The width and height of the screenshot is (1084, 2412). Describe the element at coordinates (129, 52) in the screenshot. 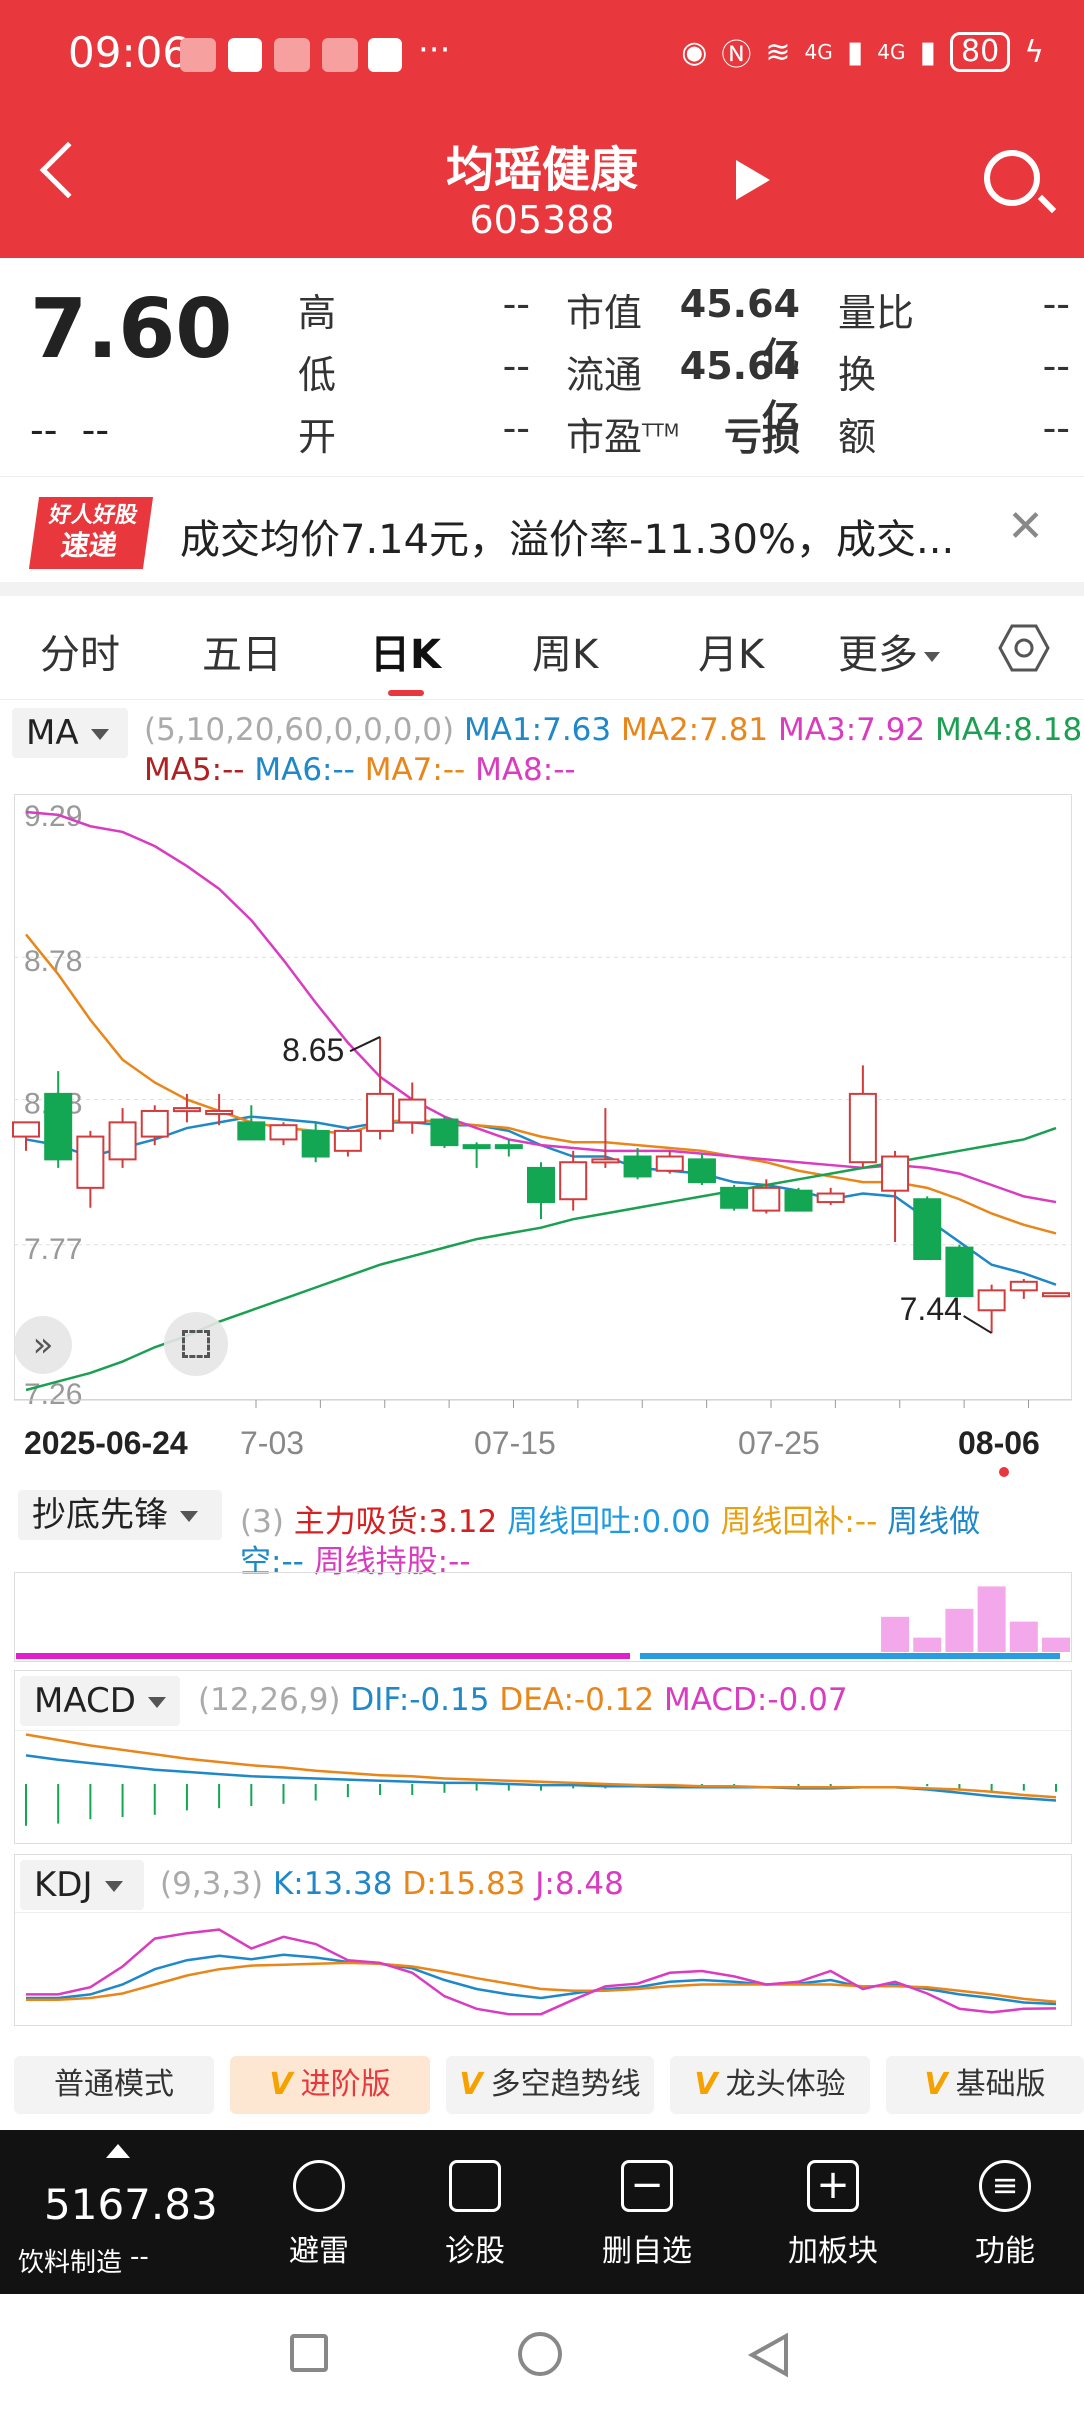

I see `status-time: 09:06` at that location.